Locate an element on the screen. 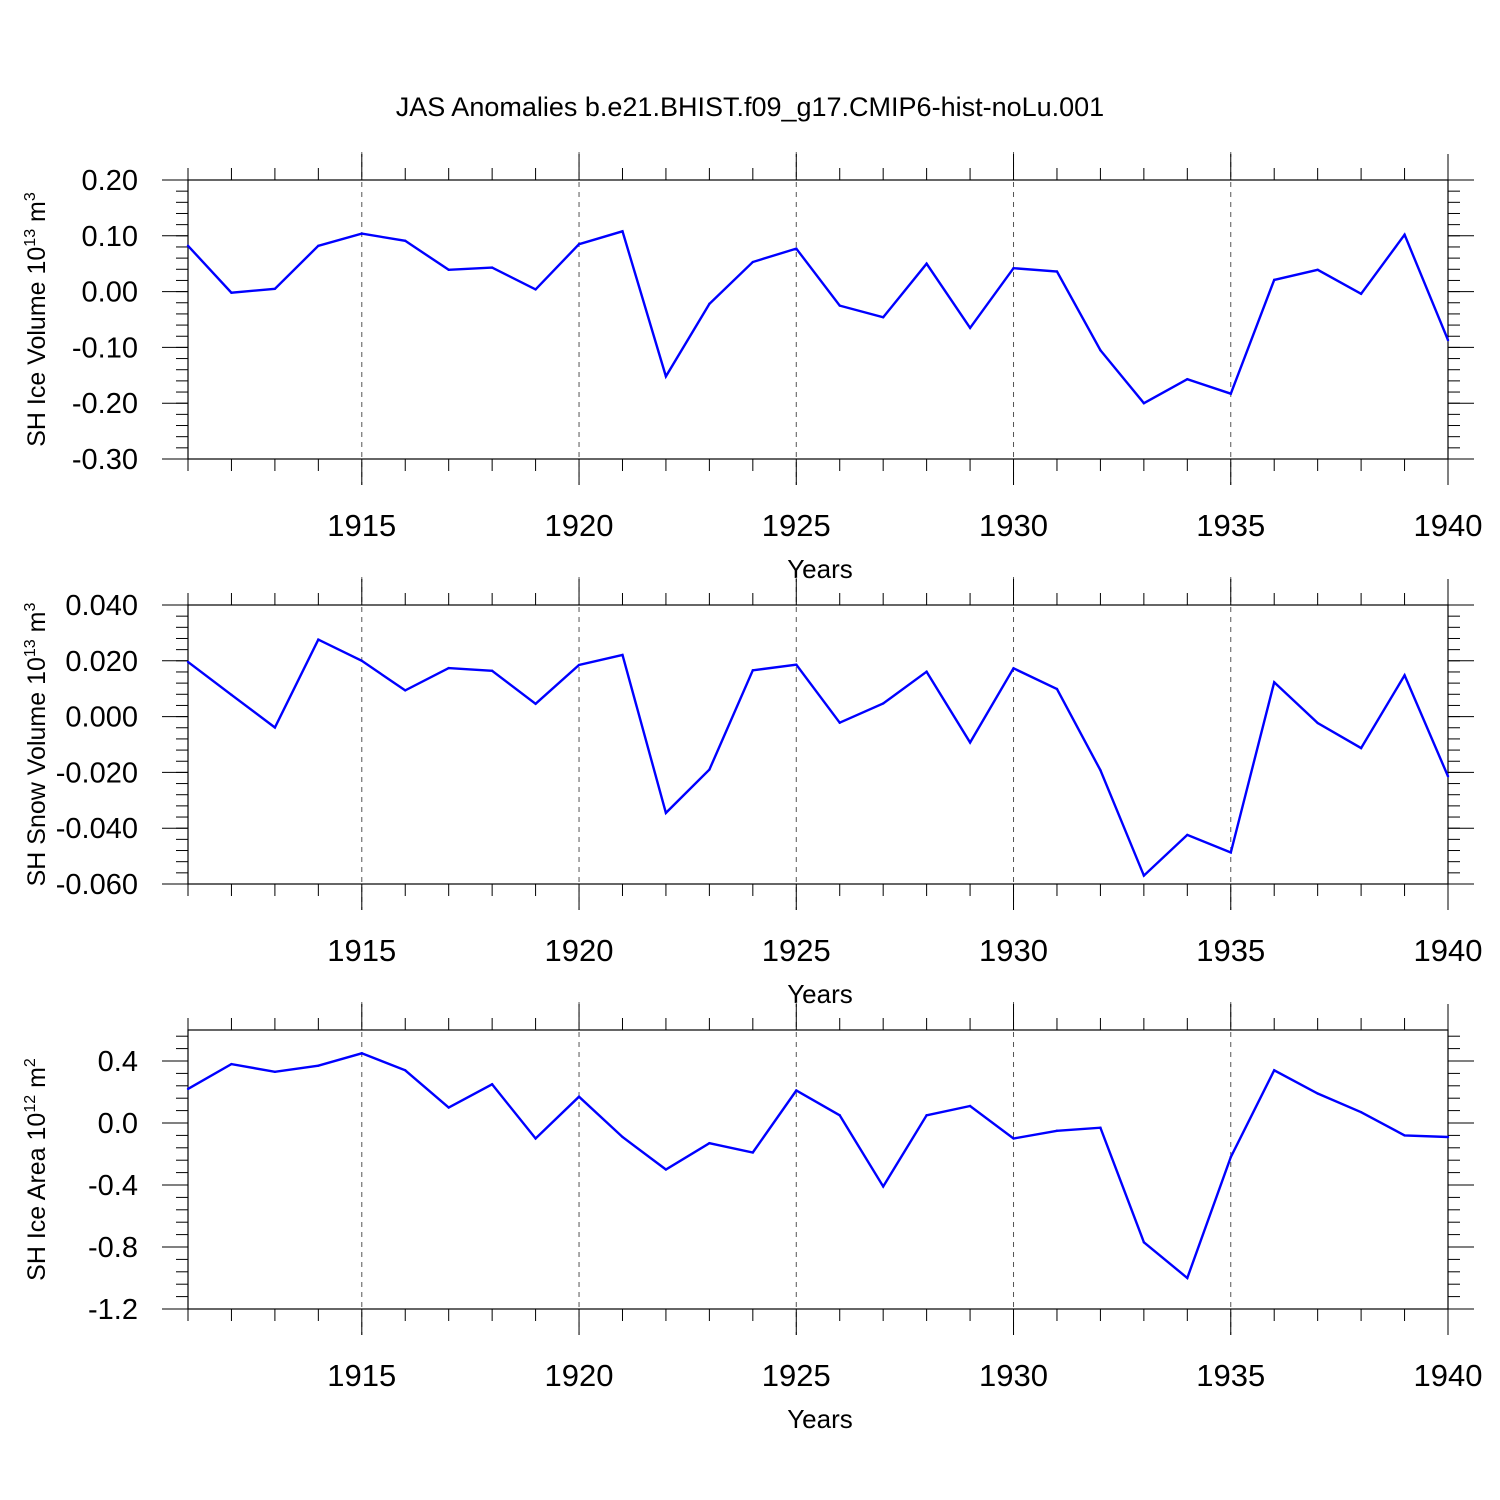 This screenshot has height=1500, width=1500. y-tick-label: -0.20 is located at coordinates (105, 404).